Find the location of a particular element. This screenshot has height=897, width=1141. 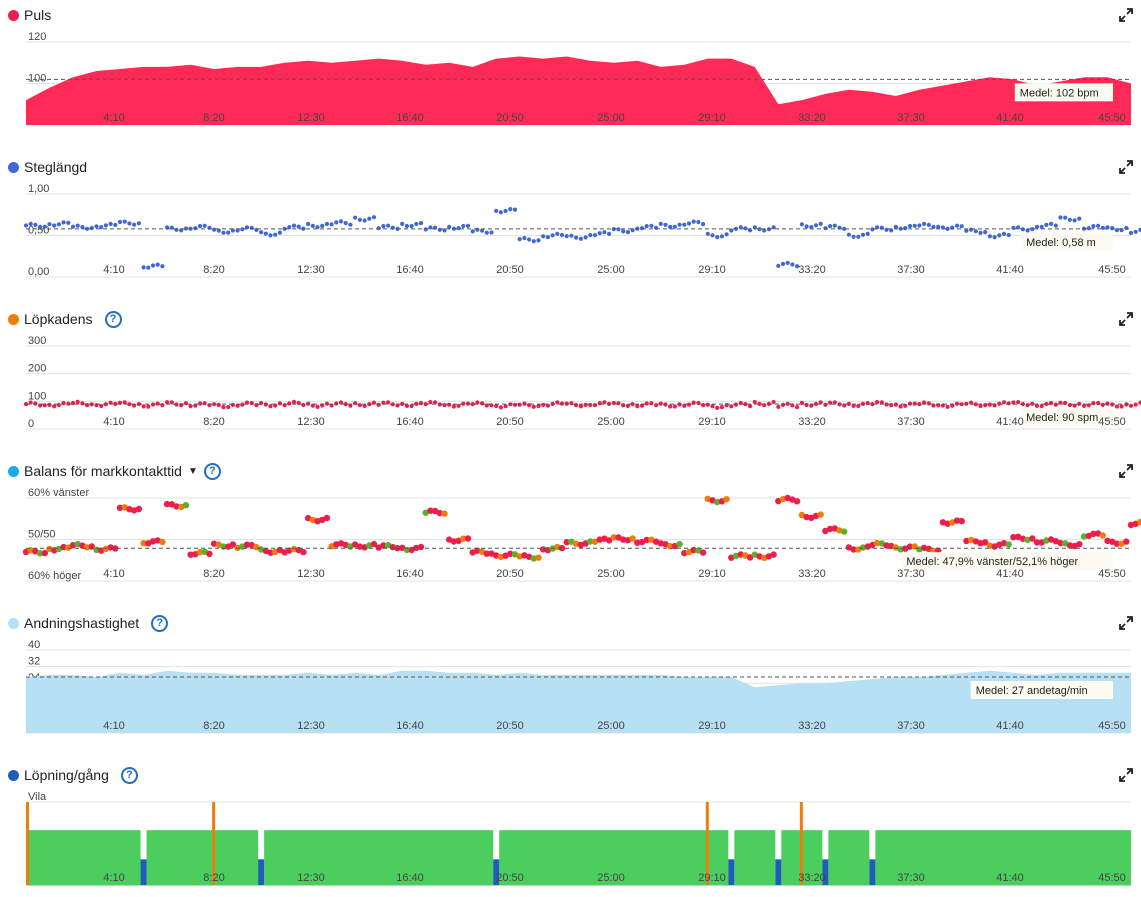

x-tick-label: 25:00 is located at coordinates (611, 726).